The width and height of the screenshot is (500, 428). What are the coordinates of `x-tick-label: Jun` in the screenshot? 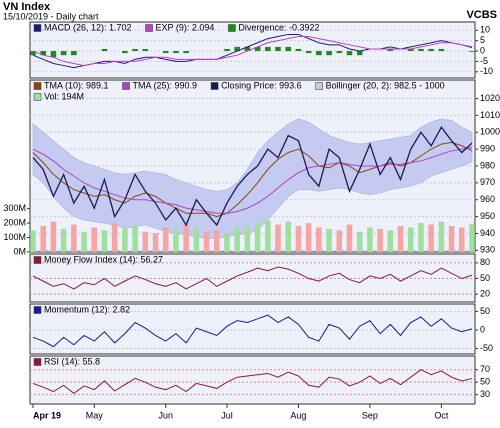 It's located at (165, 415).